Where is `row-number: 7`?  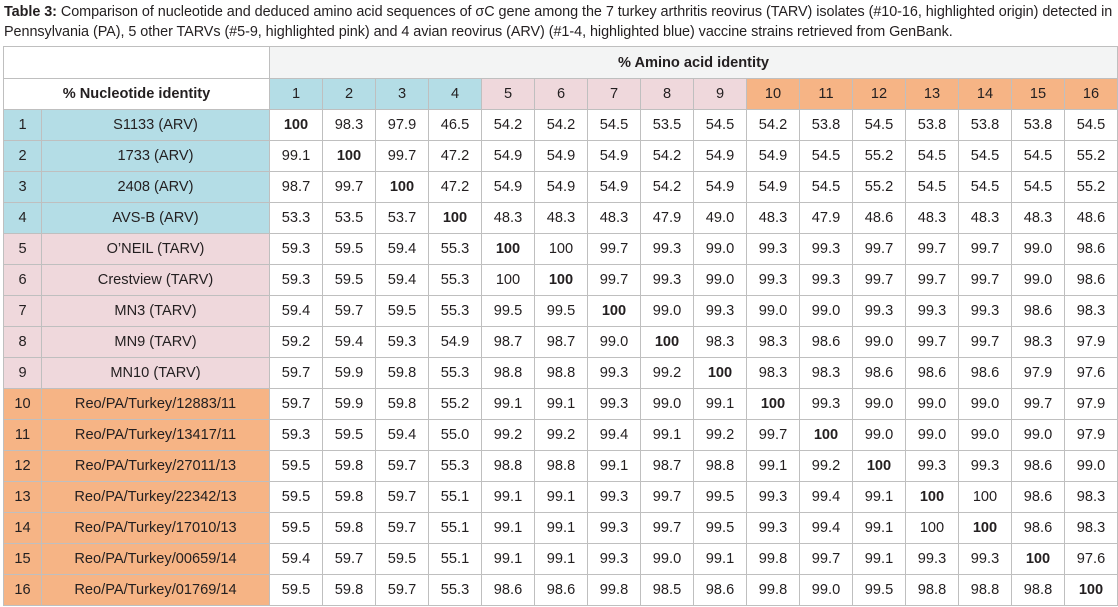
row-number: 7 is located at coordinates (22, 311).